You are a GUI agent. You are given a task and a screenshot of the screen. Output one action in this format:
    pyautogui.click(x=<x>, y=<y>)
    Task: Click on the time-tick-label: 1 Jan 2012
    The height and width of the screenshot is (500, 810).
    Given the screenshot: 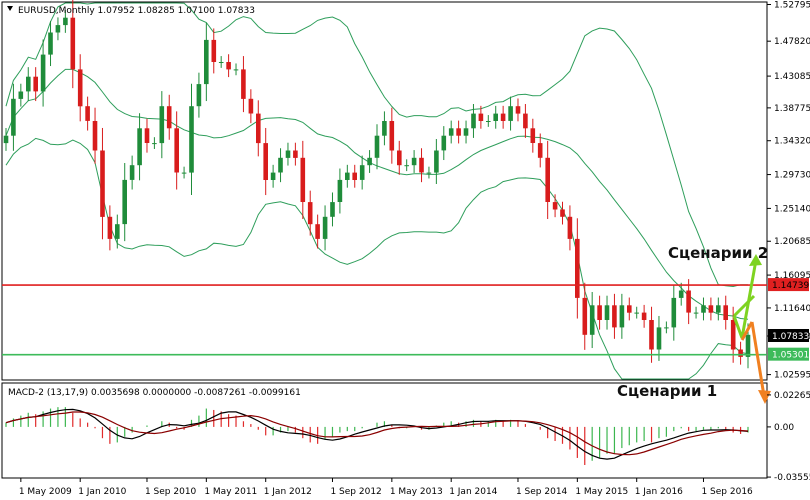 What is the action you would take?
    pyautogui.click(x=288, y=492)
    